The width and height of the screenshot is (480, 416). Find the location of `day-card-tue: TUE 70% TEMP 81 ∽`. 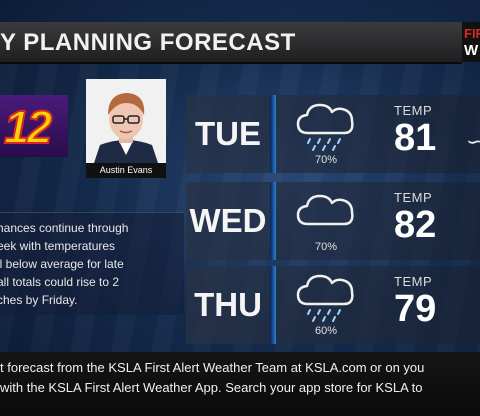

day-card-tue: TUE 70% TEMP 81 ∽ is located at coordinates (333, 134).